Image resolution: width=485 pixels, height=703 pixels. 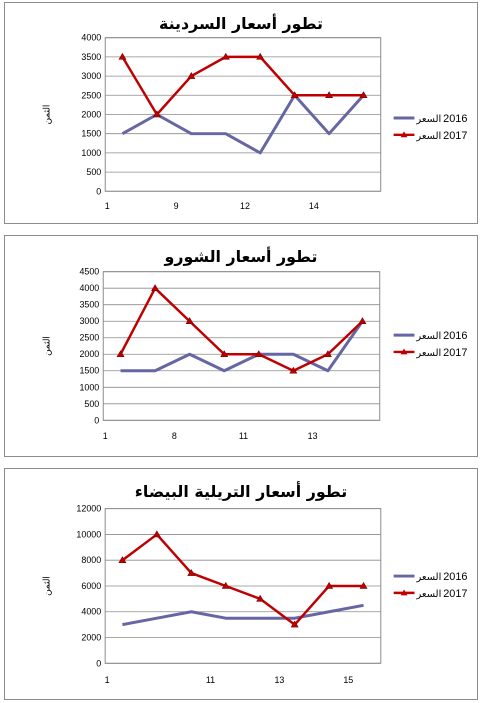 I want to click on x-tick-label: 15, so click(x=348, y=680).